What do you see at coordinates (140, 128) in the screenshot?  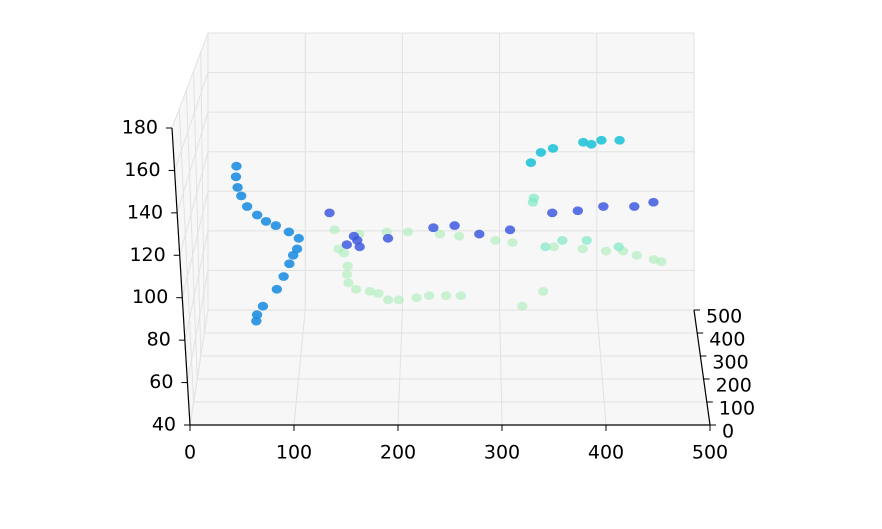 I see `z-tick-label: 180` at bounding box center [140, 128].